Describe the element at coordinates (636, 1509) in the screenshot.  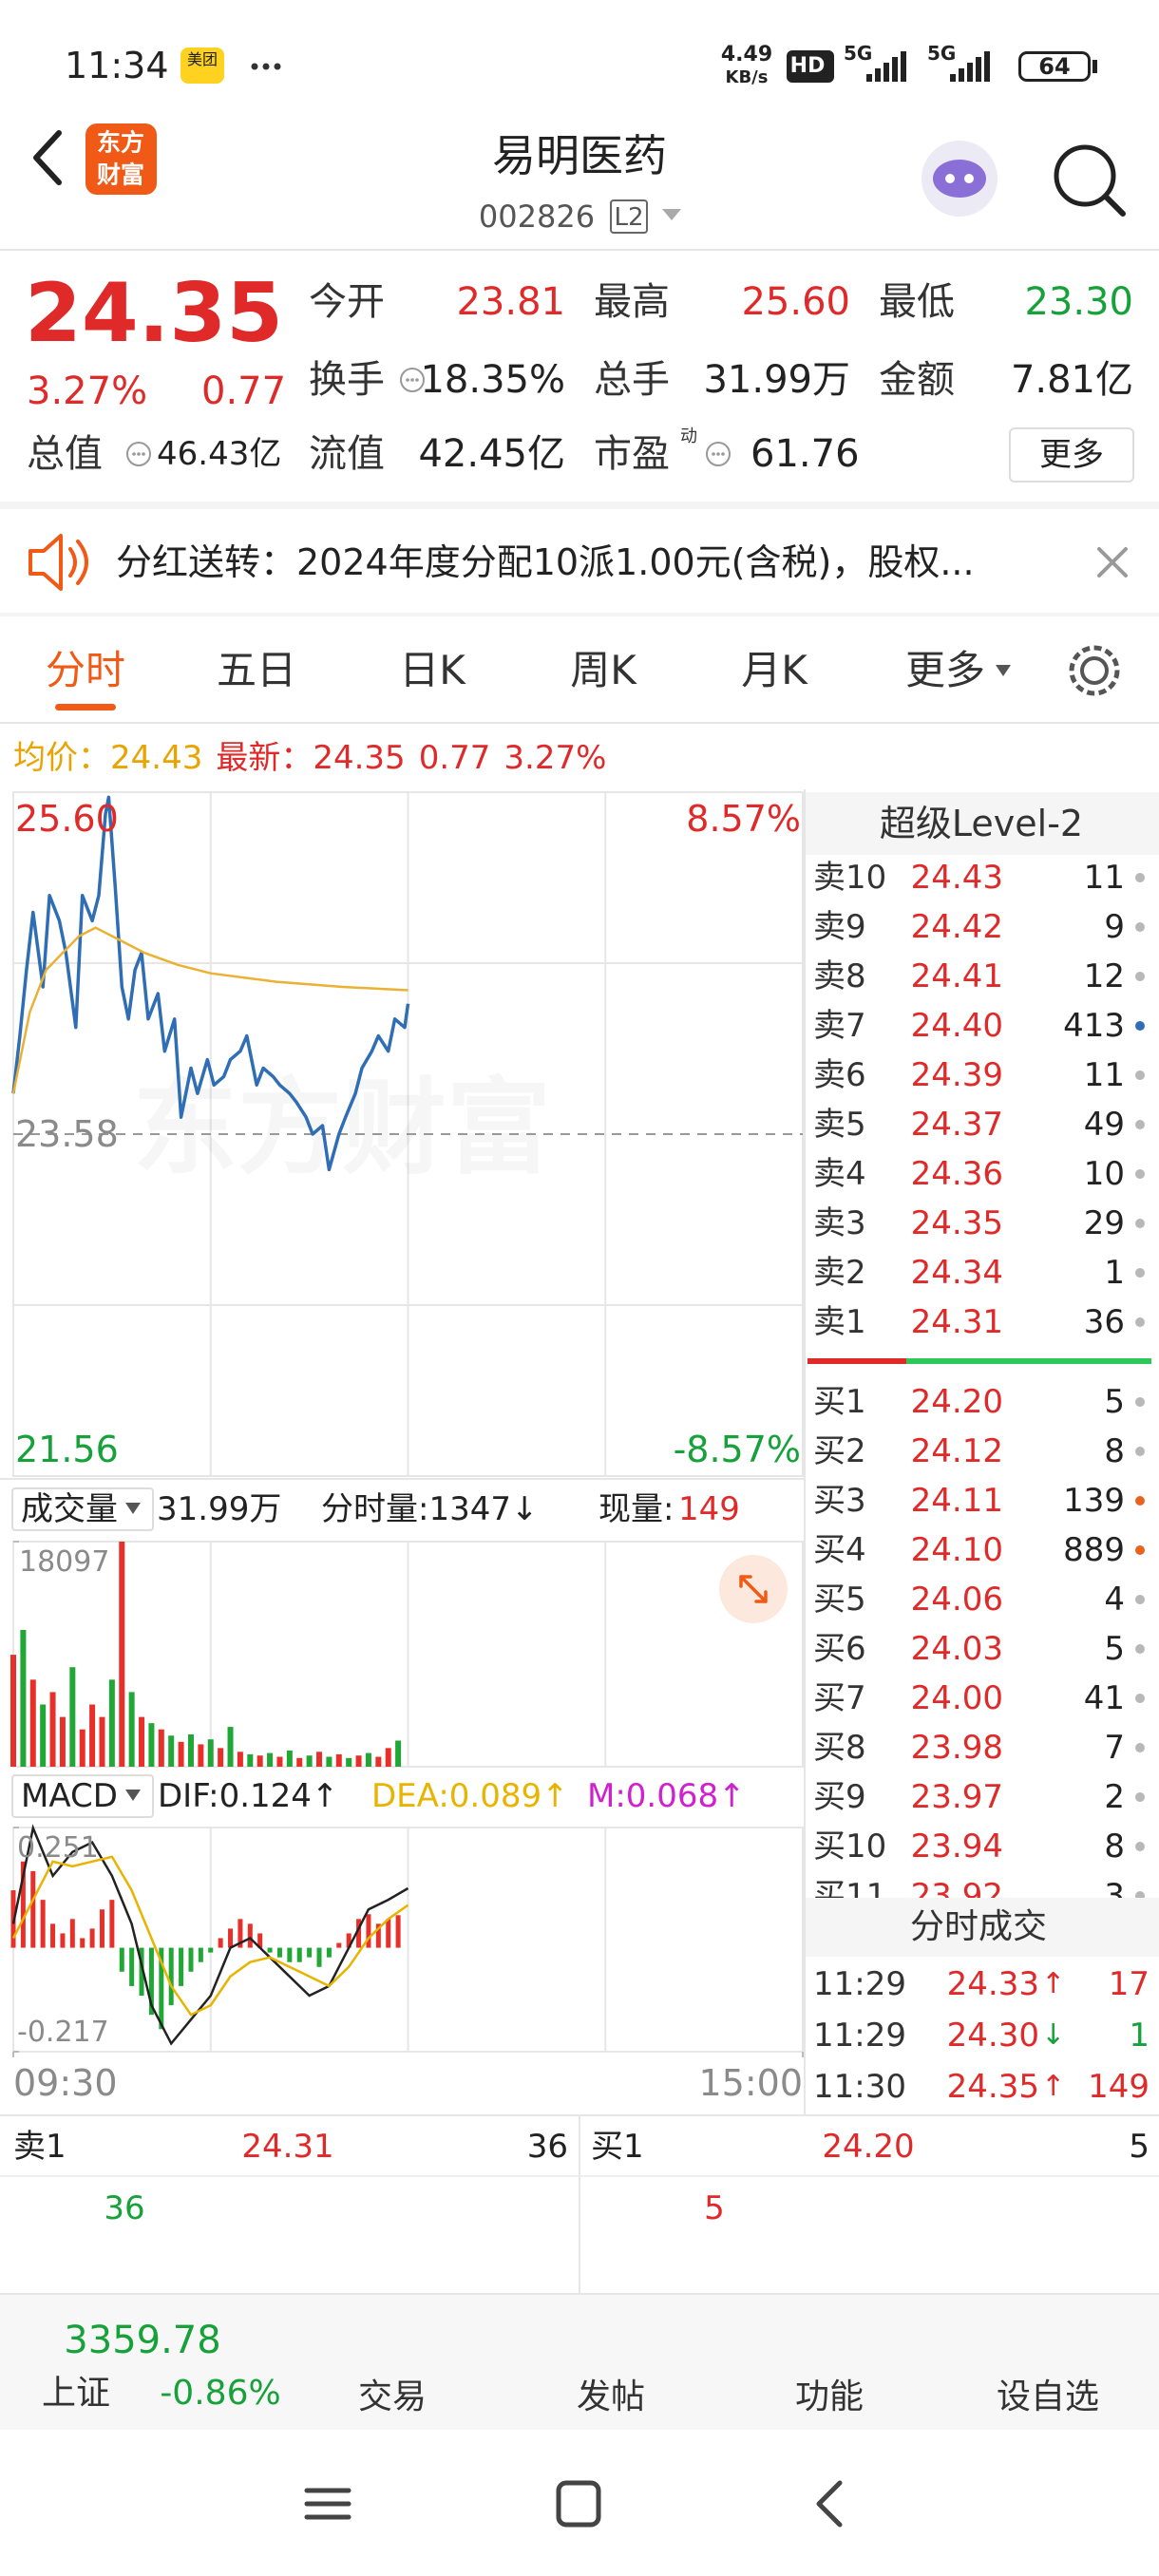
I see `current-volume-label: 现量:` at that location.